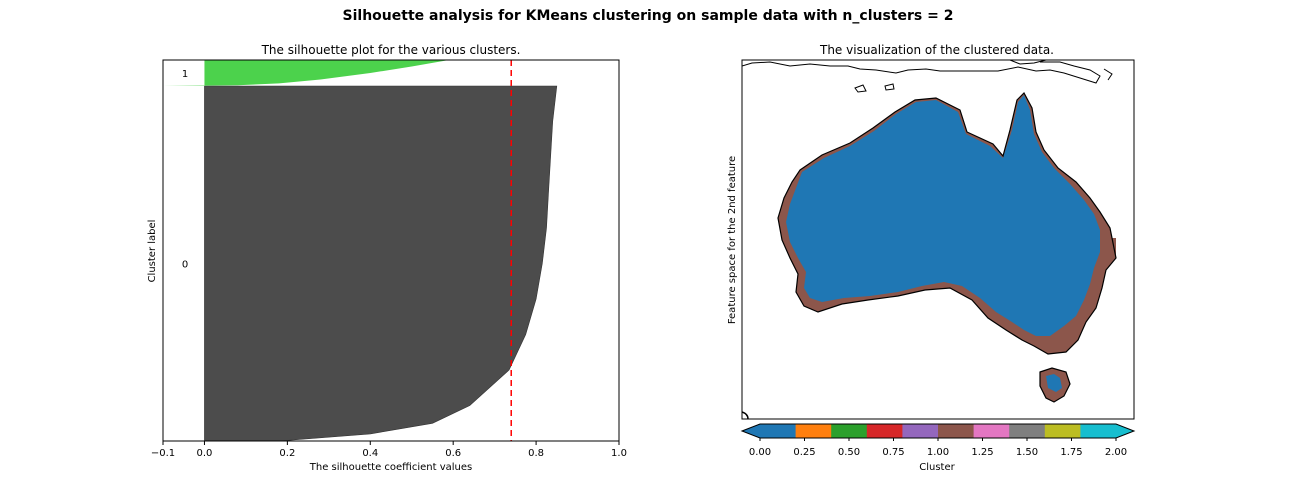 This screenshot has height=504, width=1296. Describe the element at coordinates (937, 467) in the screenshot. I see `colorbar-label: Cluster` at that location.